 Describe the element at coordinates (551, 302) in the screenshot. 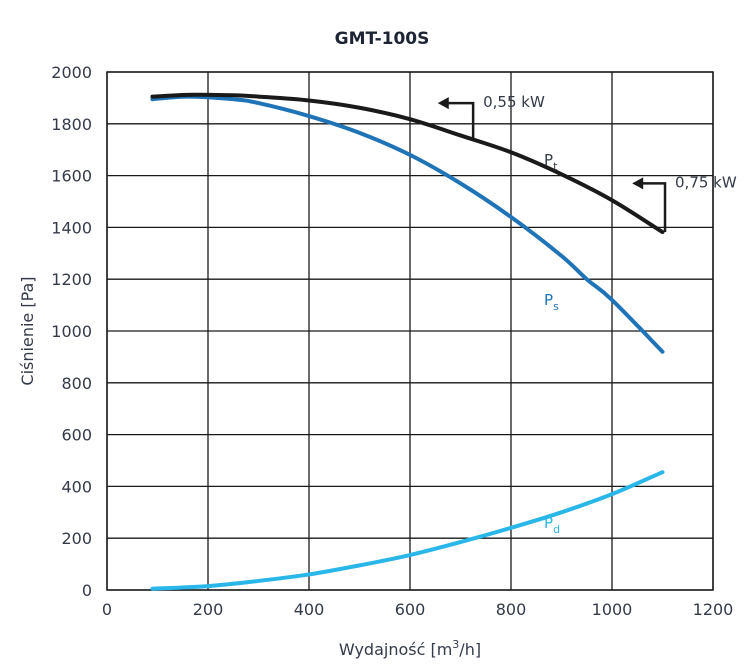

I see `series-label-ps: Ps` at that location.